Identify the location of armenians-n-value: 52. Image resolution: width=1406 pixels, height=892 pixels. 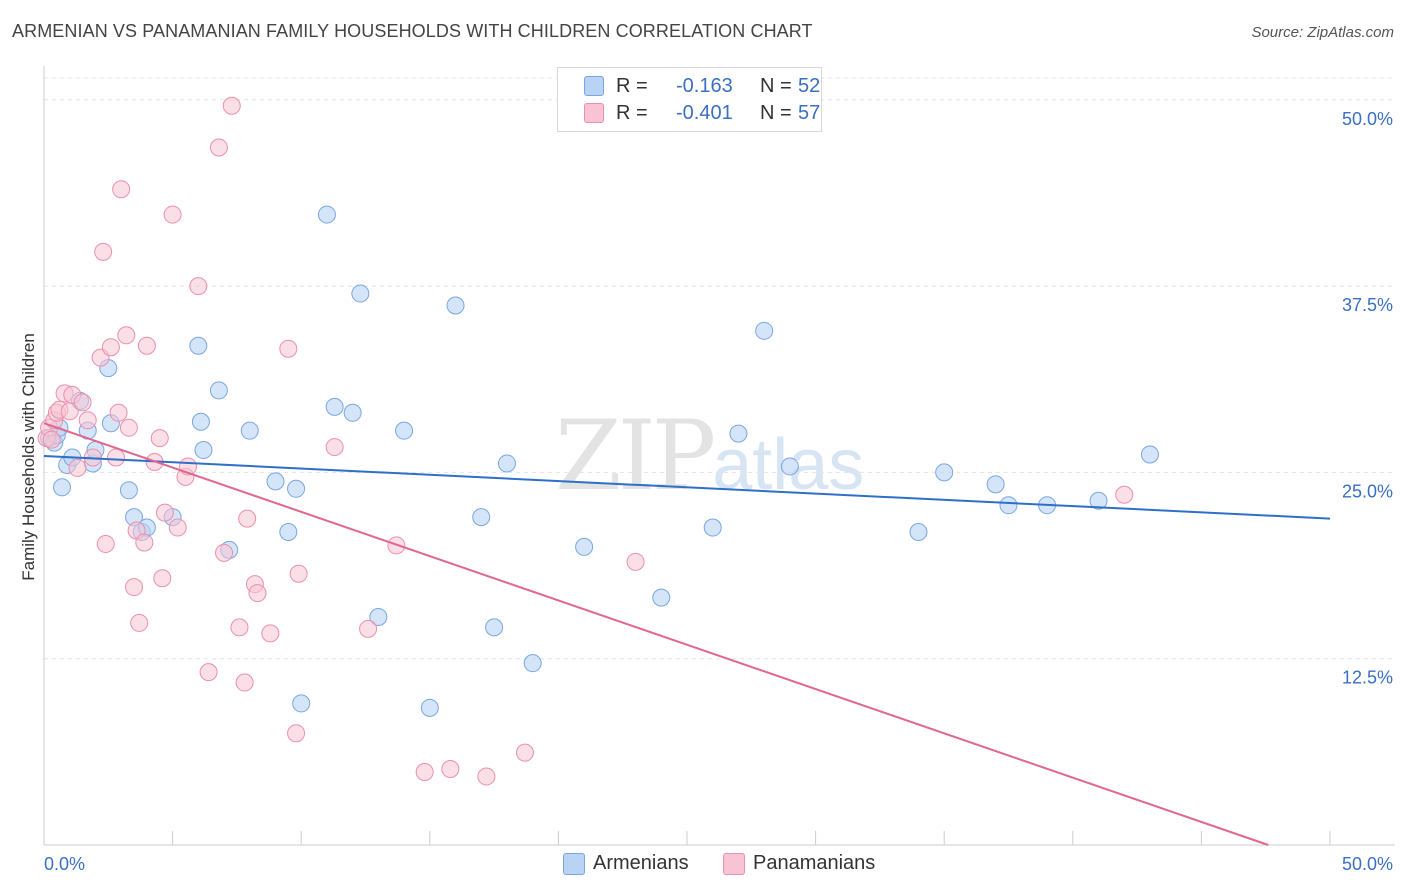
(809, 86).